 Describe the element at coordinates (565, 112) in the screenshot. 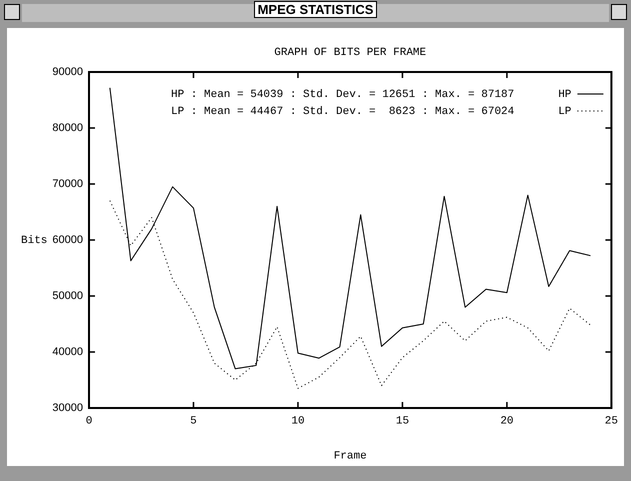

I see `legend-label: LP` at that location.